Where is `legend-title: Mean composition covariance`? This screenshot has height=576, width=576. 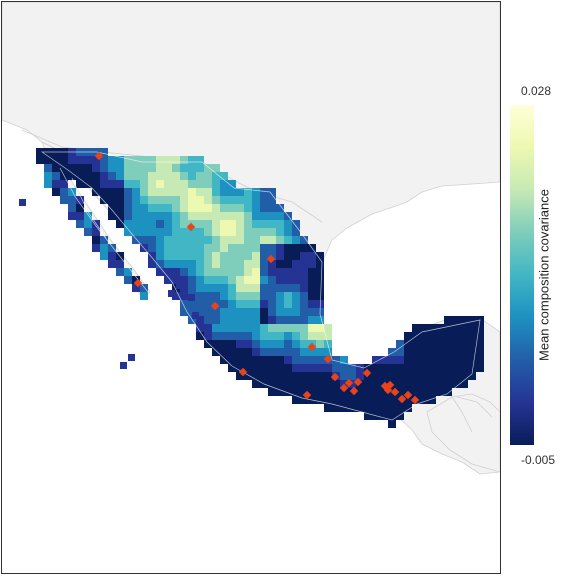 legend-title: Mean composition covariance is located at coordinates (544, 275).